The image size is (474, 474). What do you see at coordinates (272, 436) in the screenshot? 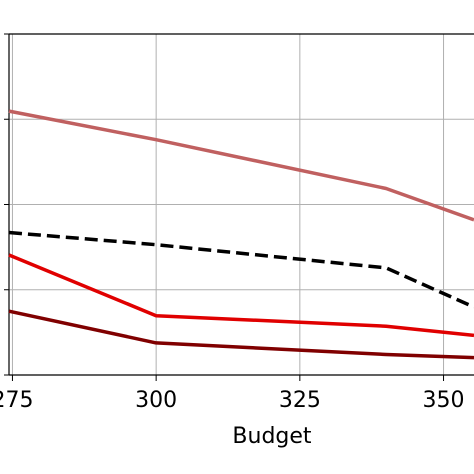
I see `x-axis-label: Budget` at bounding box center [272, 436].